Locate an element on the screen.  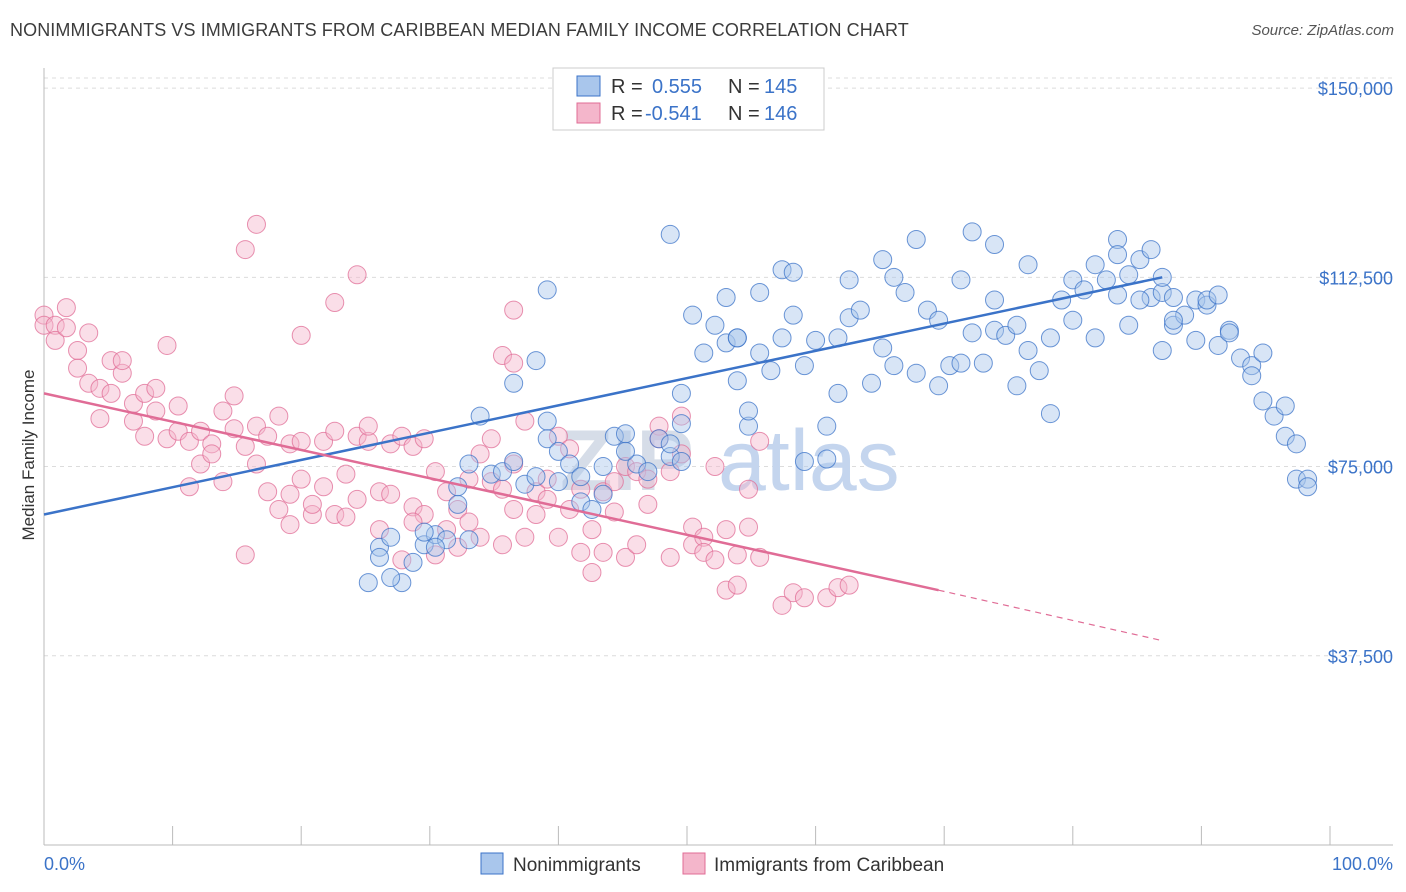
legend-n-label-2: N = is located at coordinates (744, 114).